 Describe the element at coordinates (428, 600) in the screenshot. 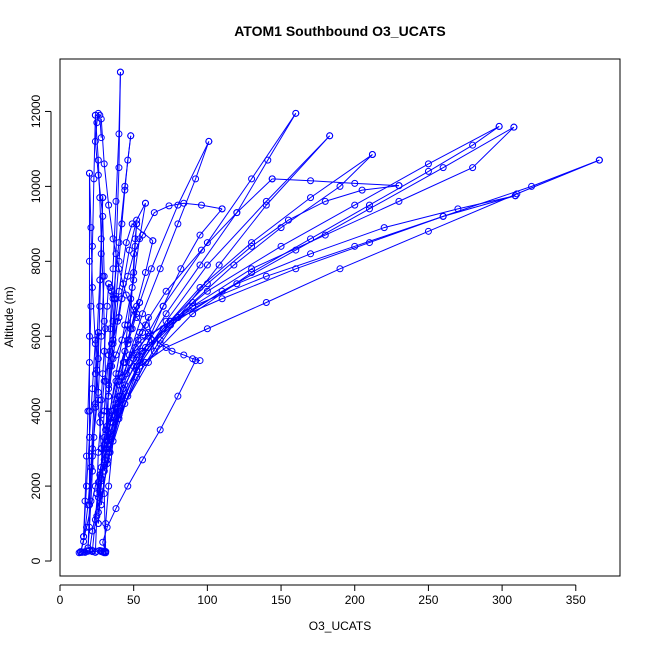

I see `x-tick-label: 250` at that location.